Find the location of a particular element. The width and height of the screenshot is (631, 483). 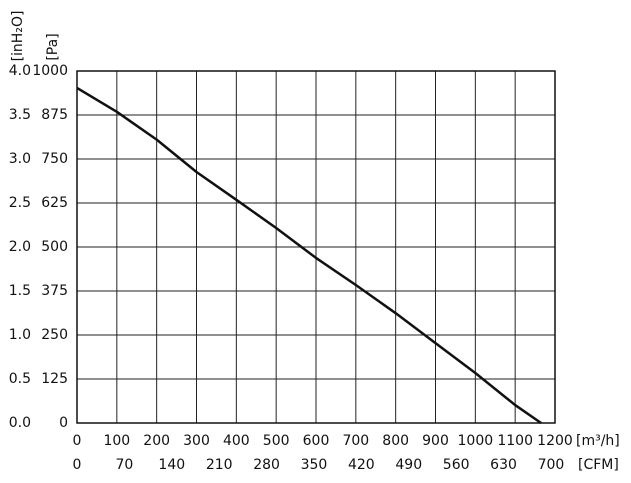

x-tick-label: 1200 is located at coordinates (555, 441).